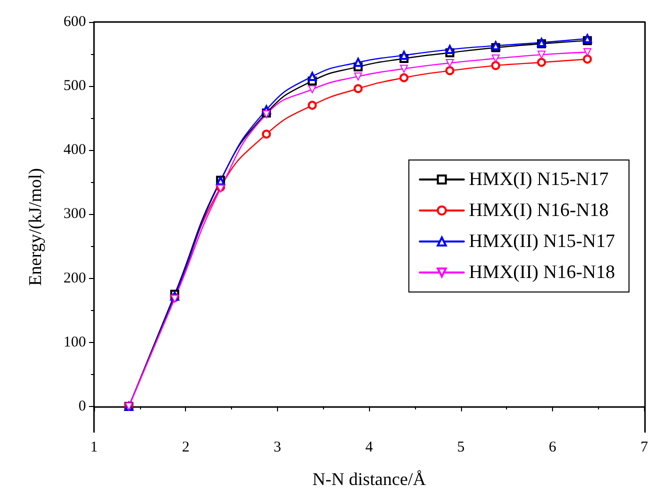  Describe the element at coordinates (538, 210) in the screenshot. I see `legend-label: HMX(I) N16-N18` at that location.